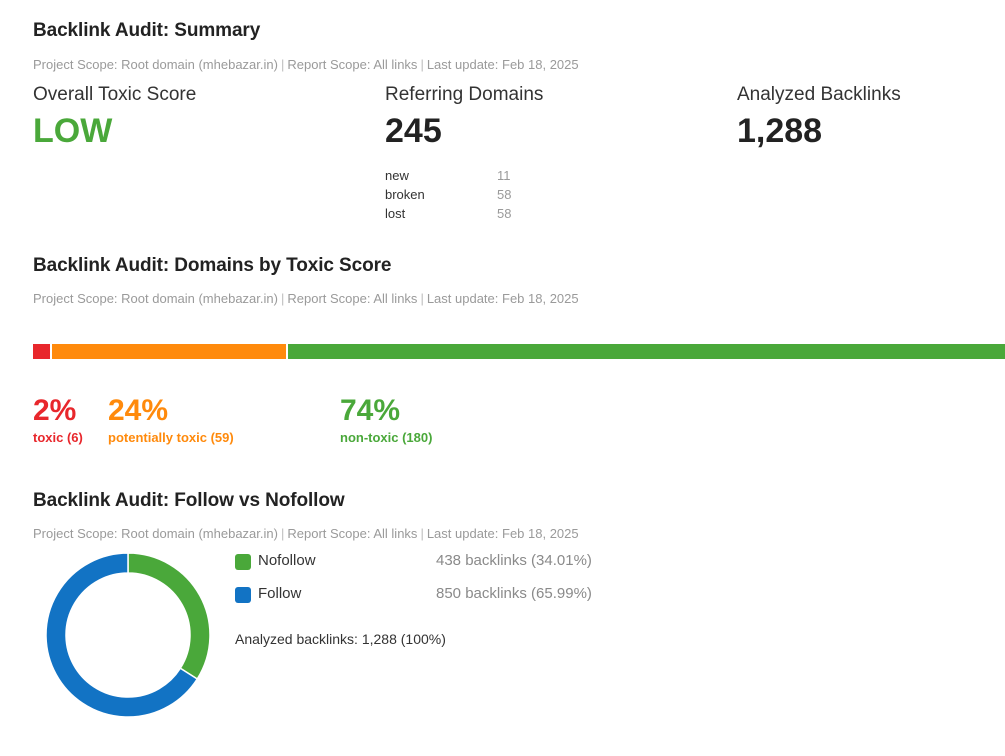 This screenshot has height=756, width=1005. I want to click on non-toxic-label: non-toxic (180), so click(386, 437).